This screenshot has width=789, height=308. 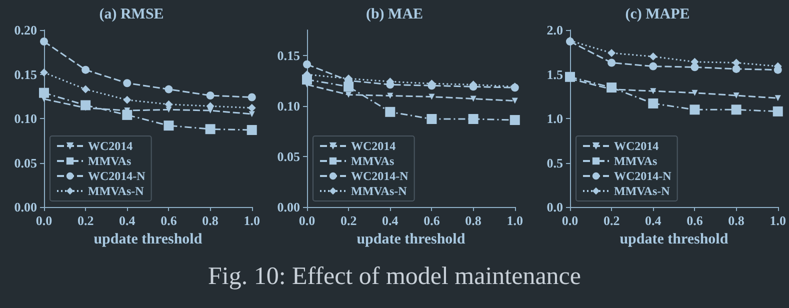 What do you see at coordinates (554, 118) in the screenshot?
I see `y-tick-label: 1.0` at bounding box center [554, 118].